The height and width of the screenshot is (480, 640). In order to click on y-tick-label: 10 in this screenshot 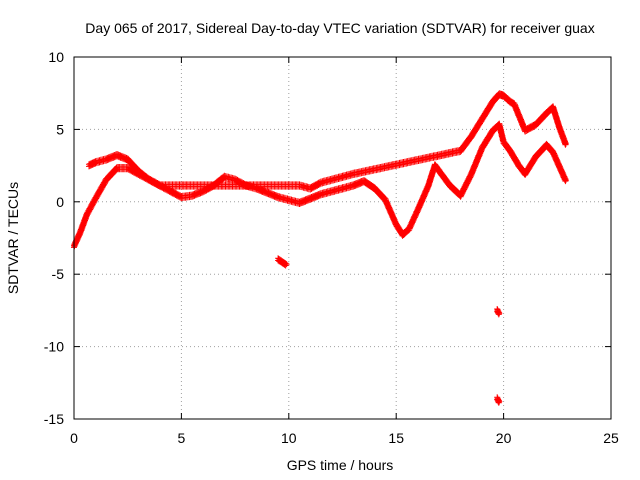, I will do `click(56, 57)`.